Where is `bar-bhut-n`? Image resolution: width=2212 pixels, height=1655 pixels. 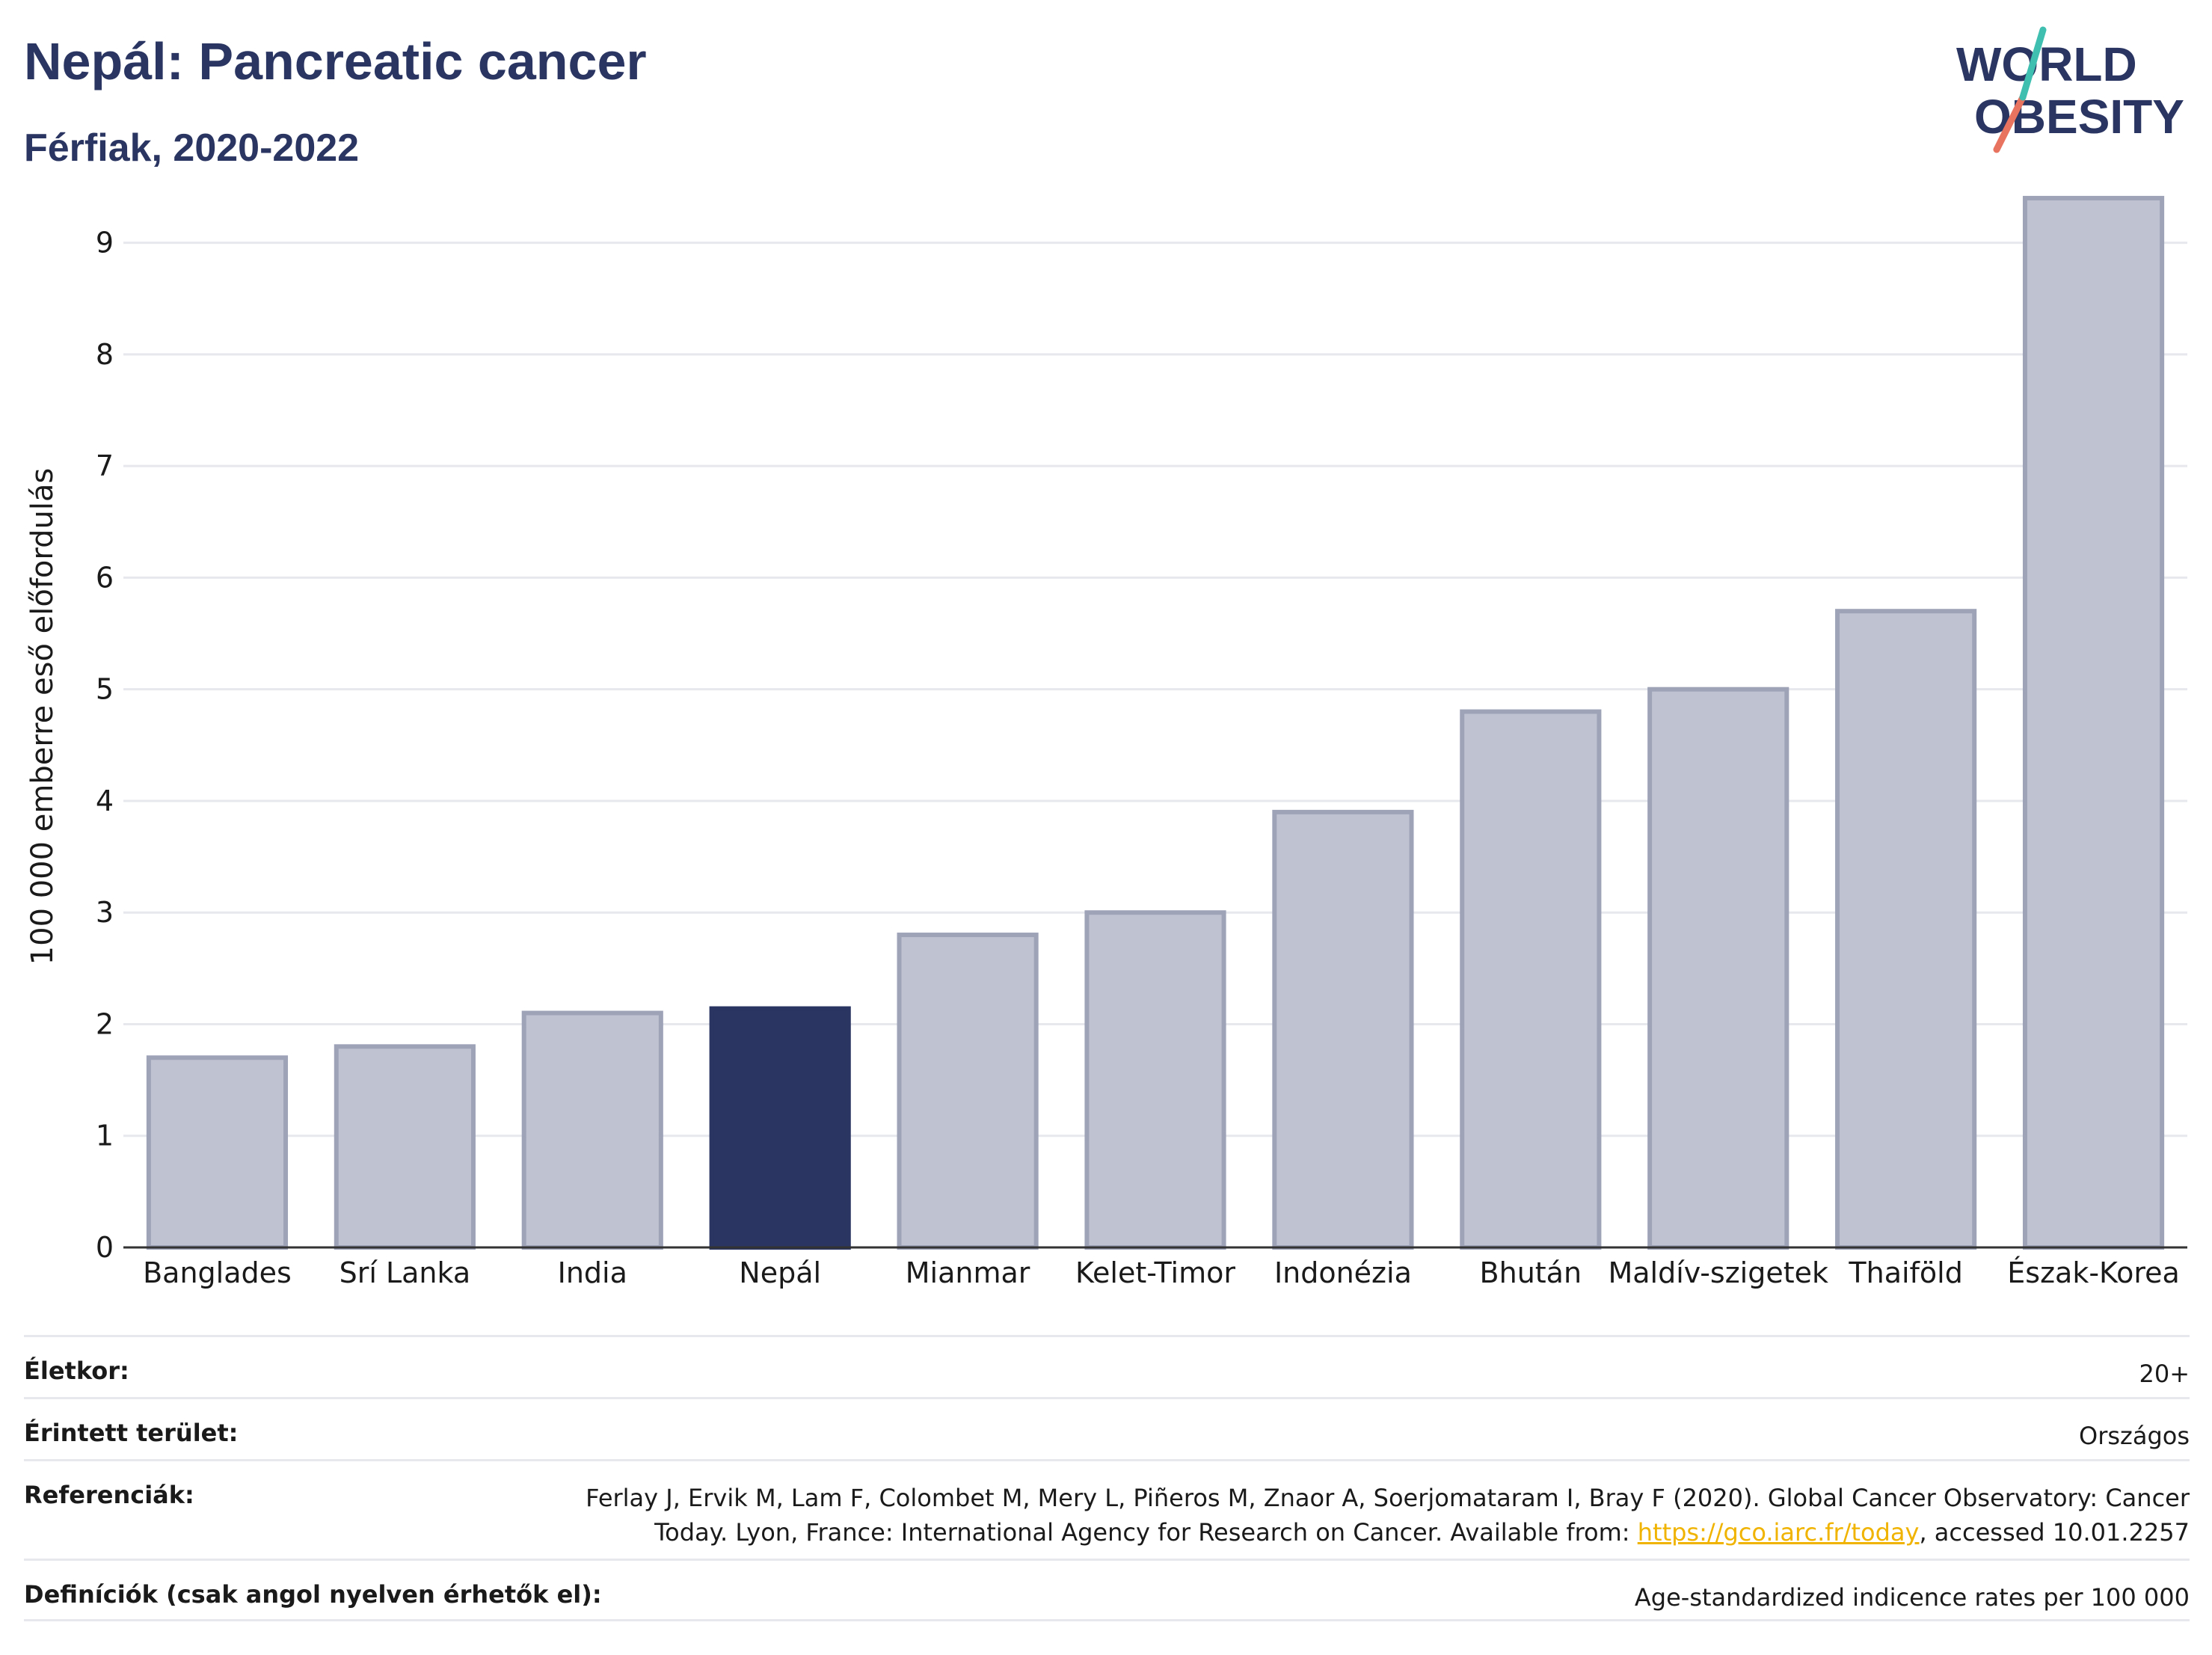
bar-bhut-n is located at coordinates (1531, 979).